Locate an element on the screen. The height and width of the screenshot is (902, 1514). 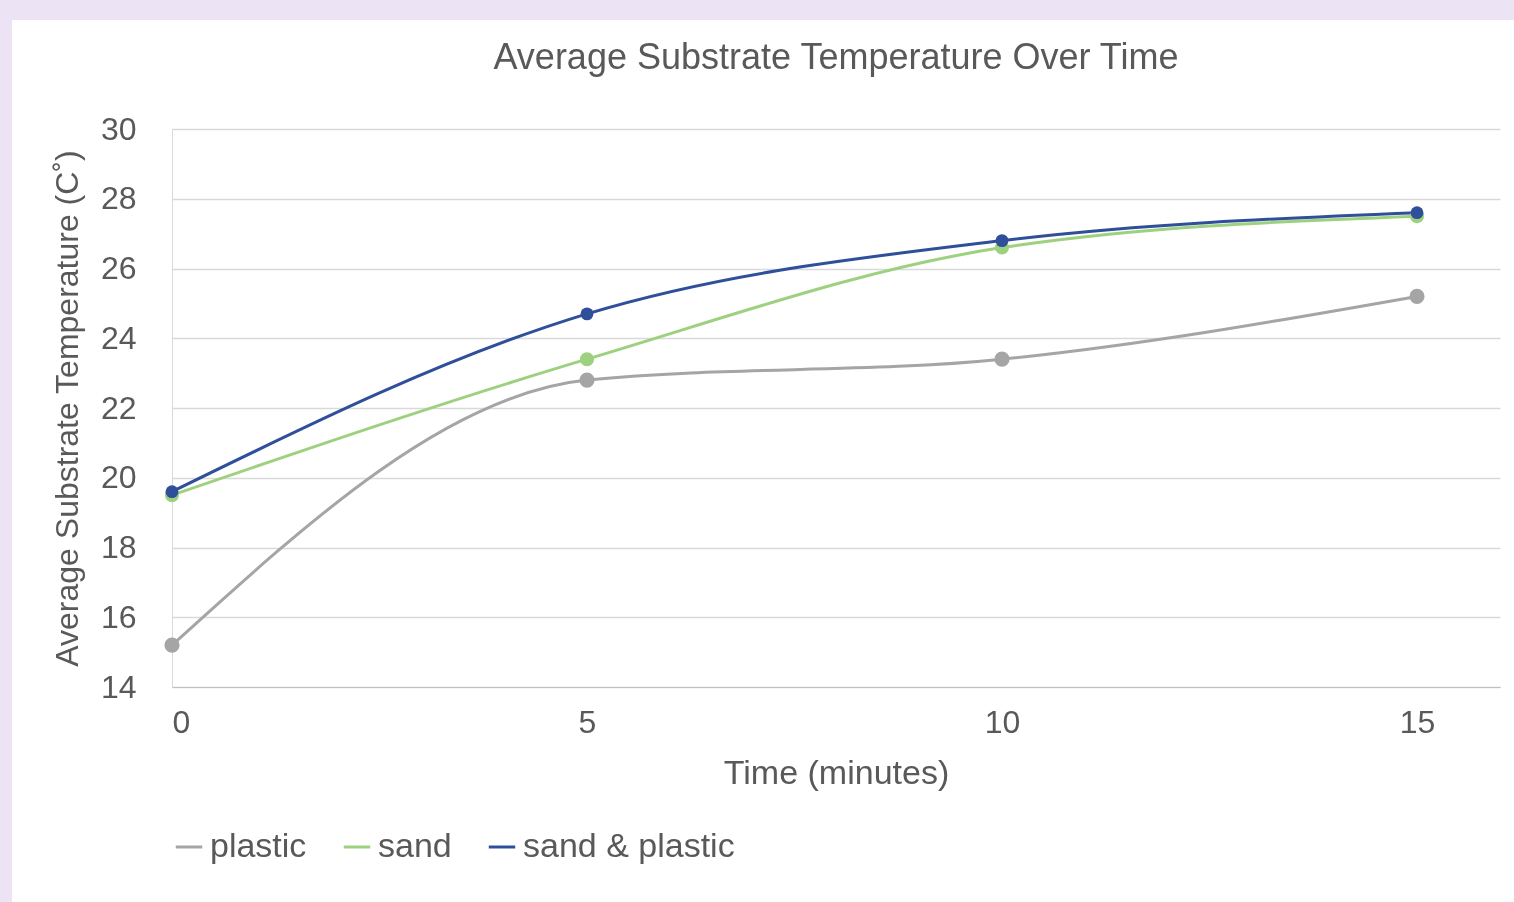
x-tick-label: 10 is located at coordinates (1002, 721).